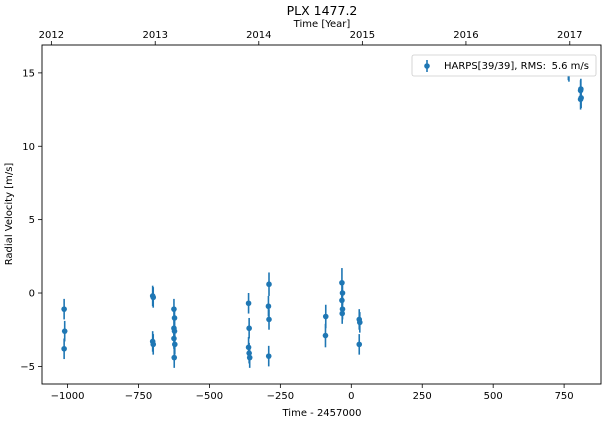 The width and height of the screenshot is (607, 430). I want to click on y-axis-label: Radial Velocity [m/s], so click(9, 214).